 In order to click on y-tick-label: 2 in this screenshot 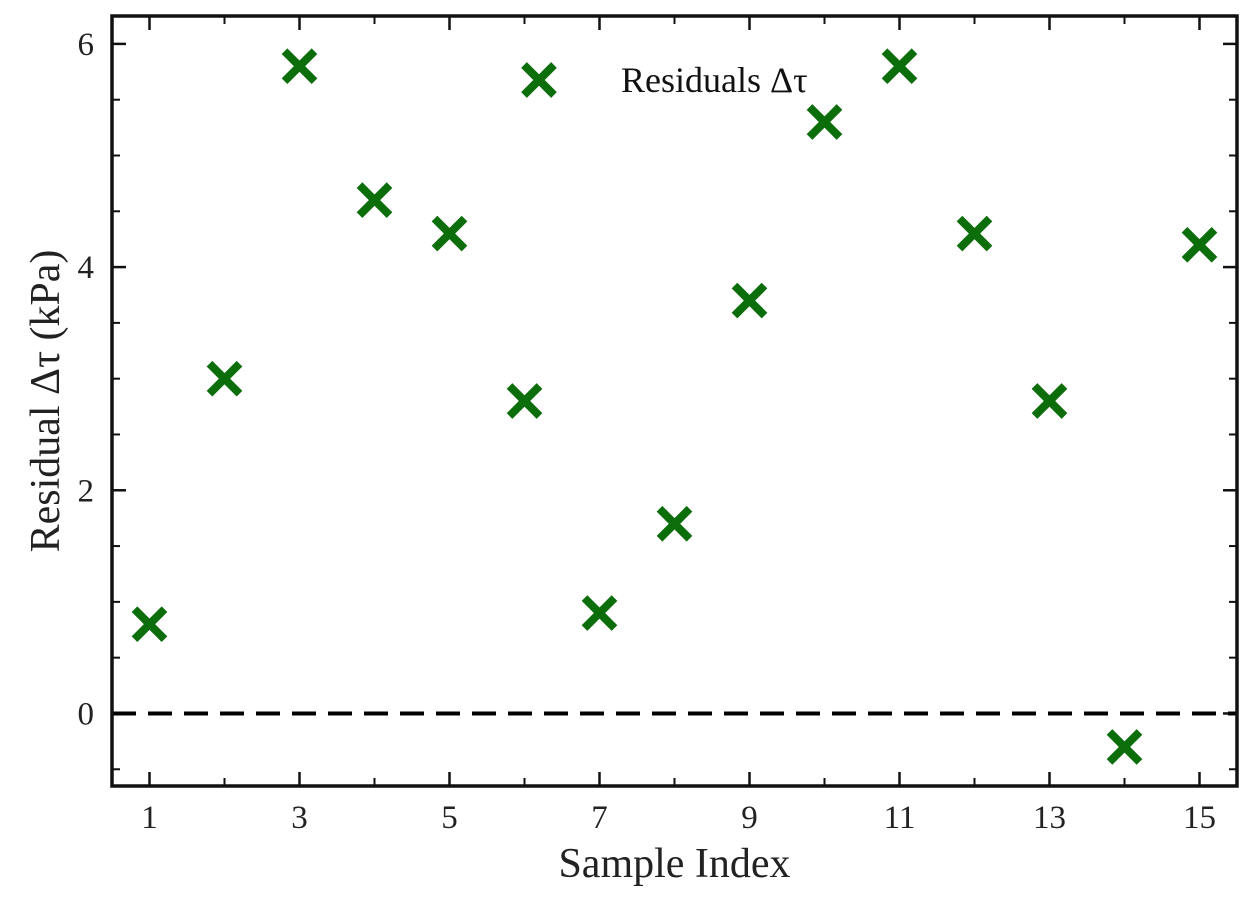, I will do `click(86, 491)`.